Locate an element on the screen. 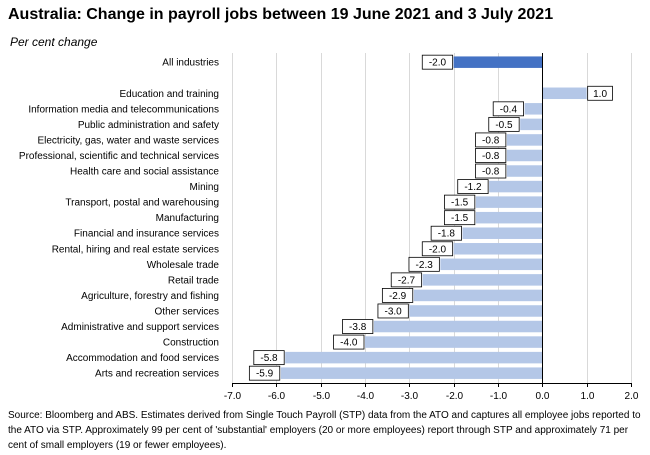  x-tick-label: 2.0 is located at coordinates (632, 396).